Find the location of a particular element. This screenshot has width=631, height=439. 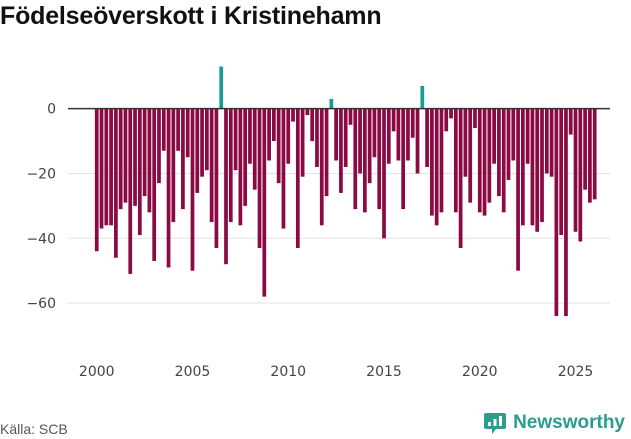

source-label: Källa: SCB is located at coordinates (34, 429).